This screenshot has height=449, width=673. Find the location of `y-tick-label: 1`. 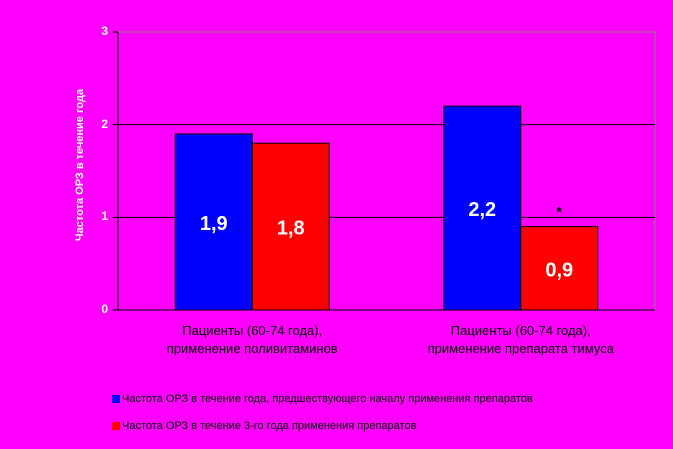

y-tick-label: 1 is located at coordinates (104, 216).